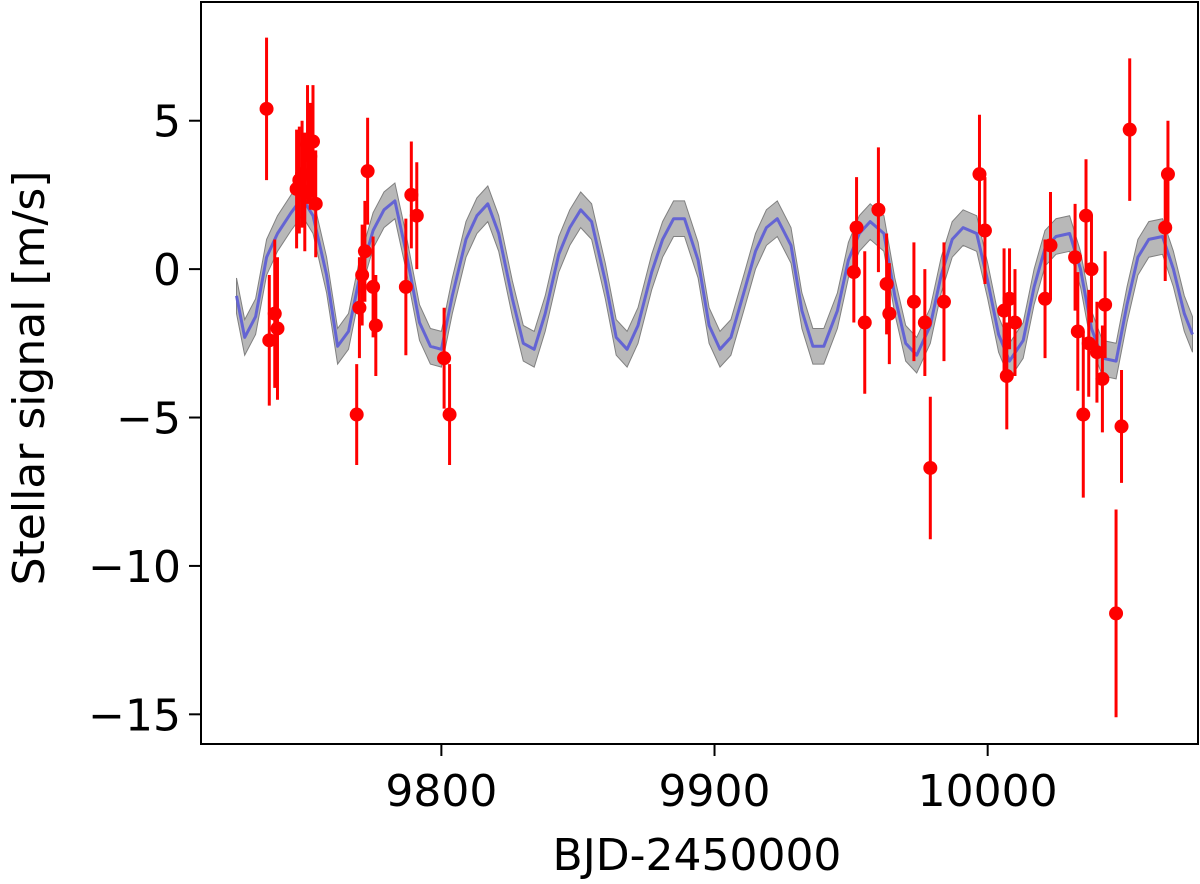  I want to click on y-tick-label: −15, so click(134, 715).